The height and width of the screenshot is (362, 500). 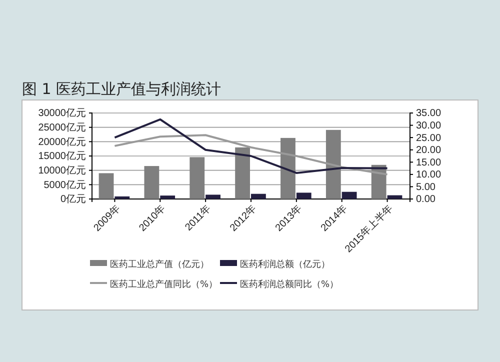 I want to click on legend-label: 医药工业总产值（亿元）, so click(x=159, y=264).